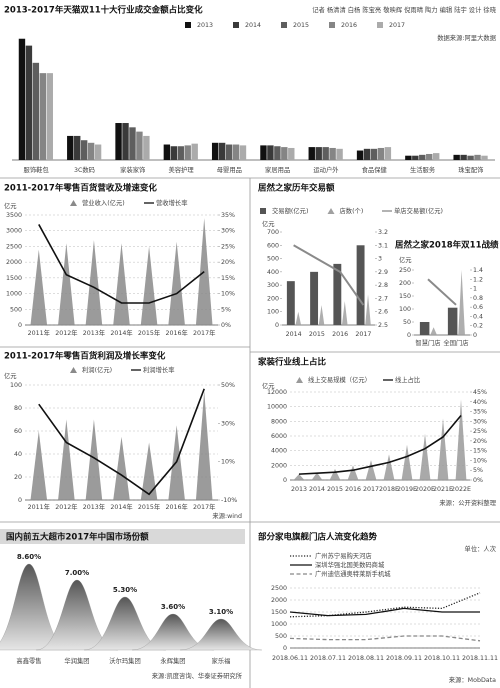 Image resolution: width=500 pixels, height=688 pixels. I want to click on value-label: 3.10%, so click(221, 612).